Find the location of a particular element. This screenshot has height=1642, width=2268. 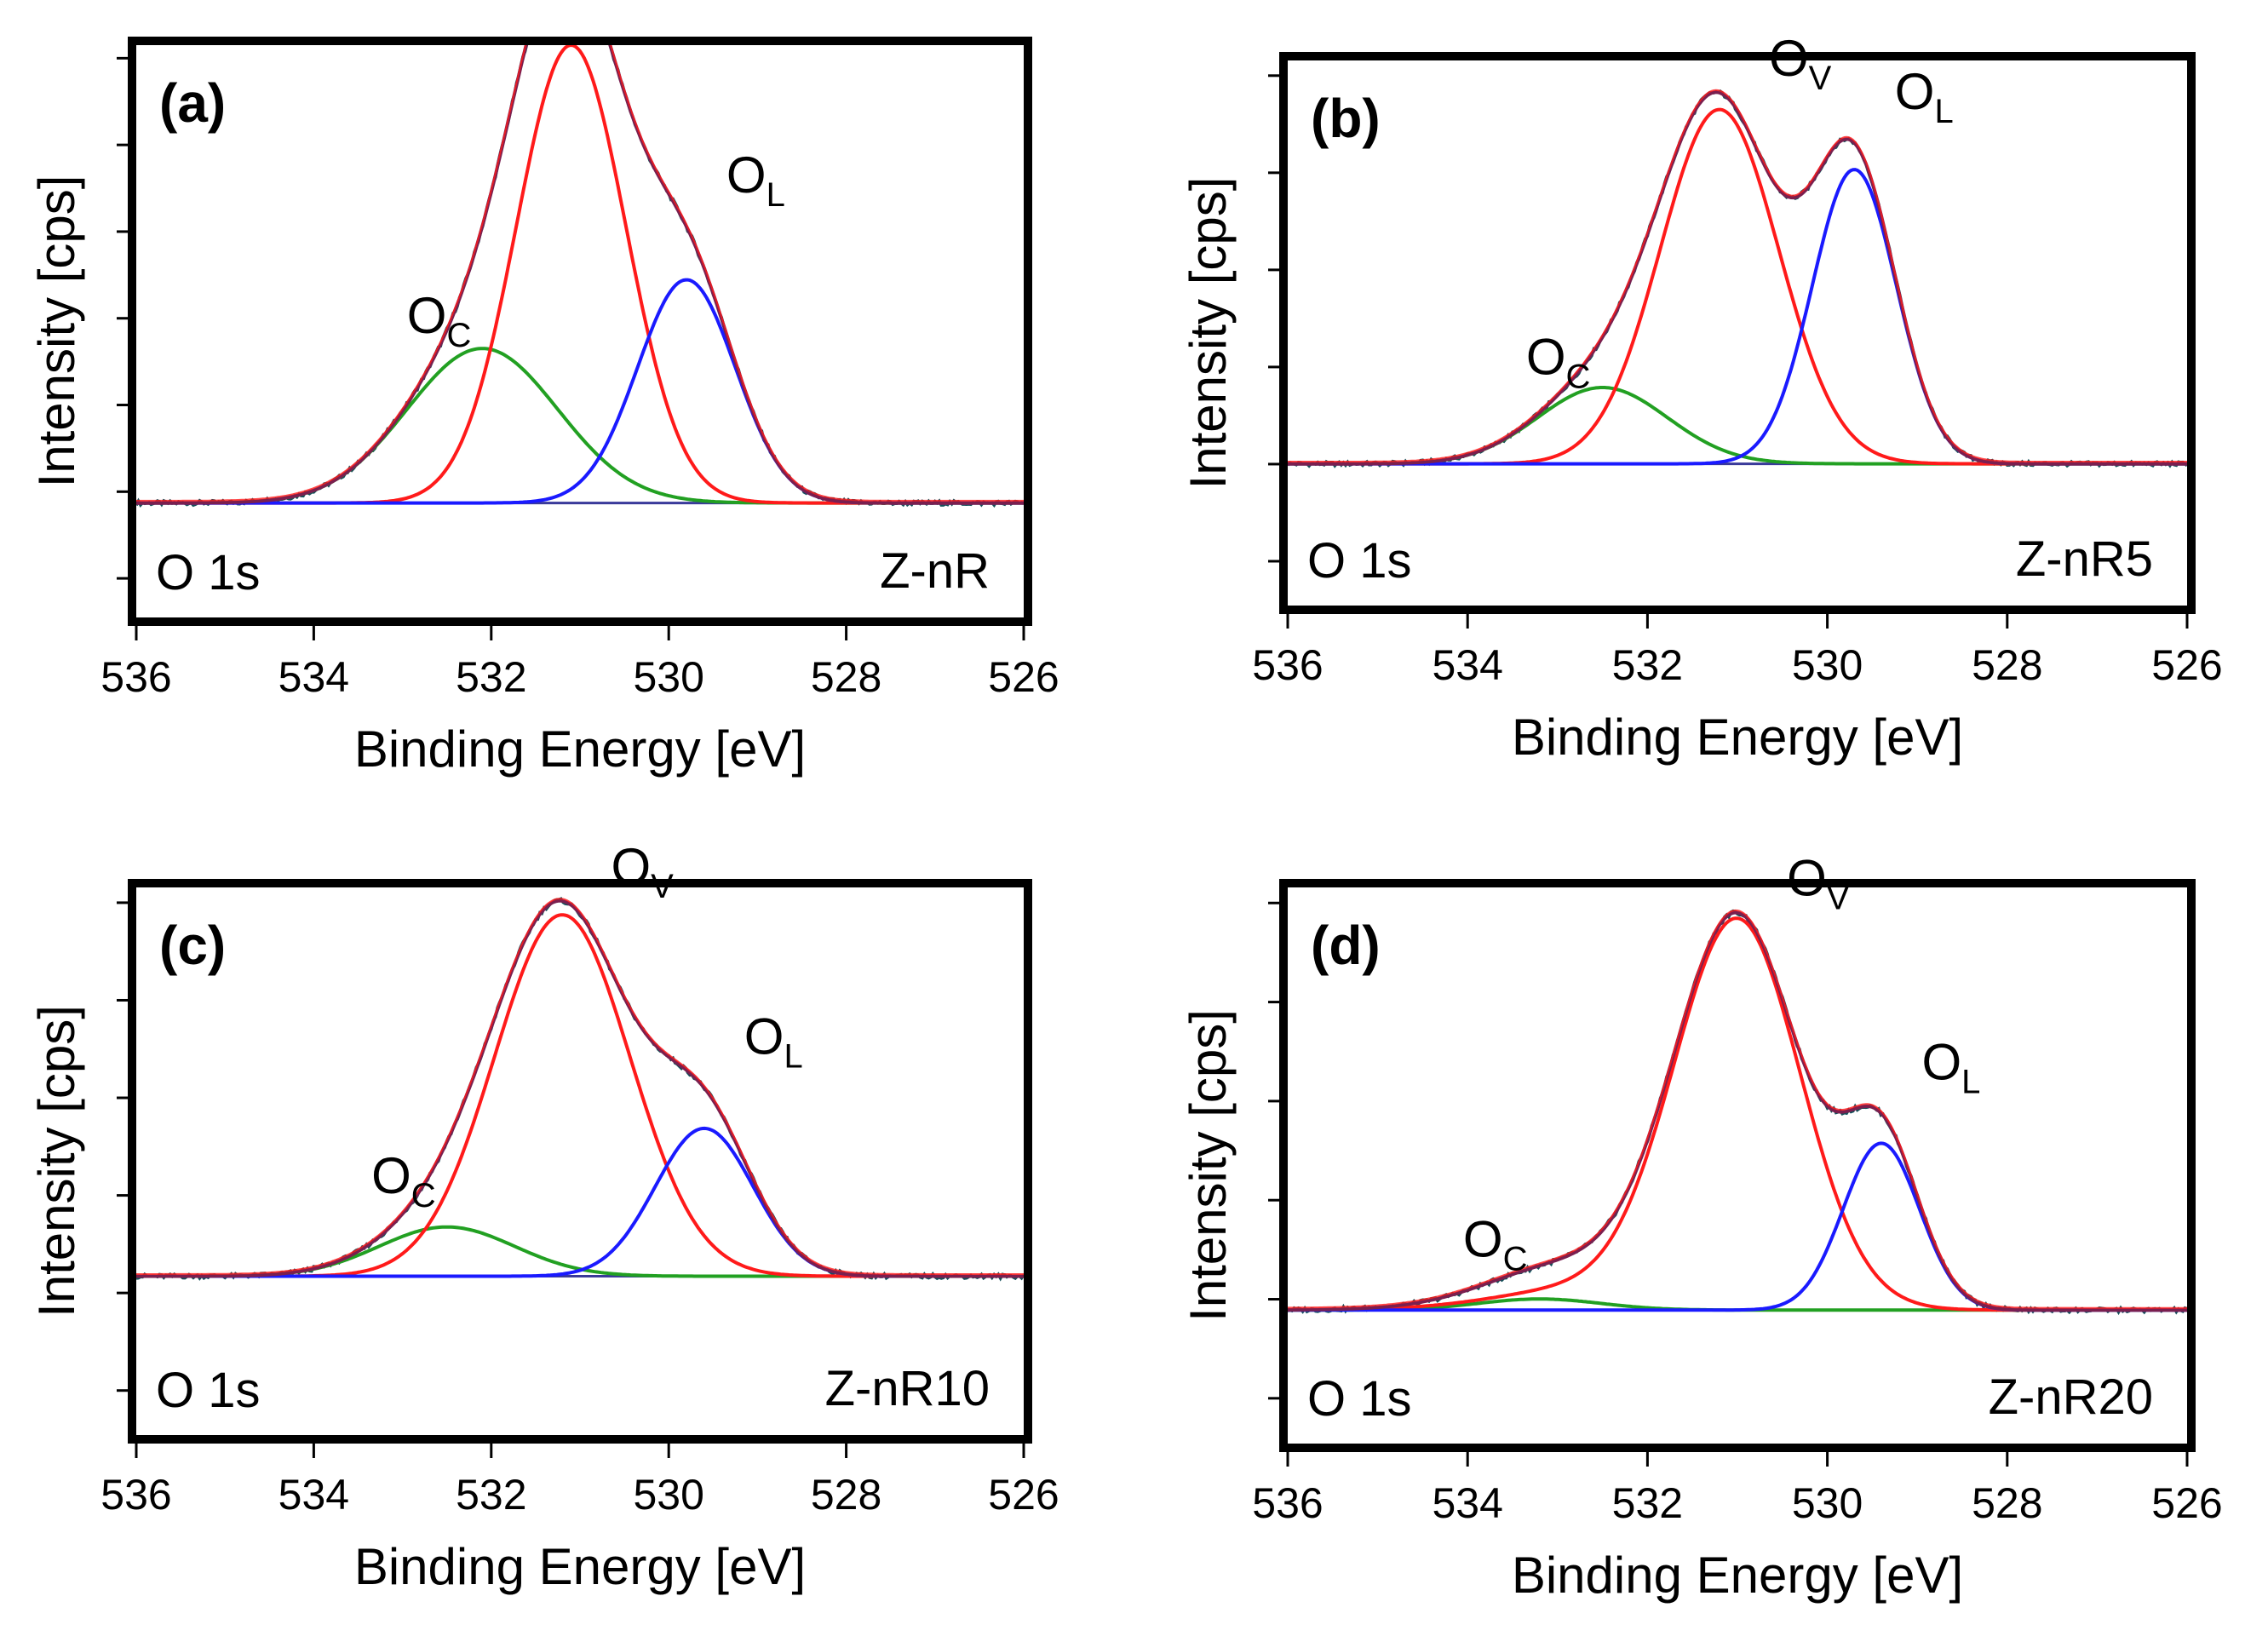

panel-label: (c) is located at coordinates (192, 945).